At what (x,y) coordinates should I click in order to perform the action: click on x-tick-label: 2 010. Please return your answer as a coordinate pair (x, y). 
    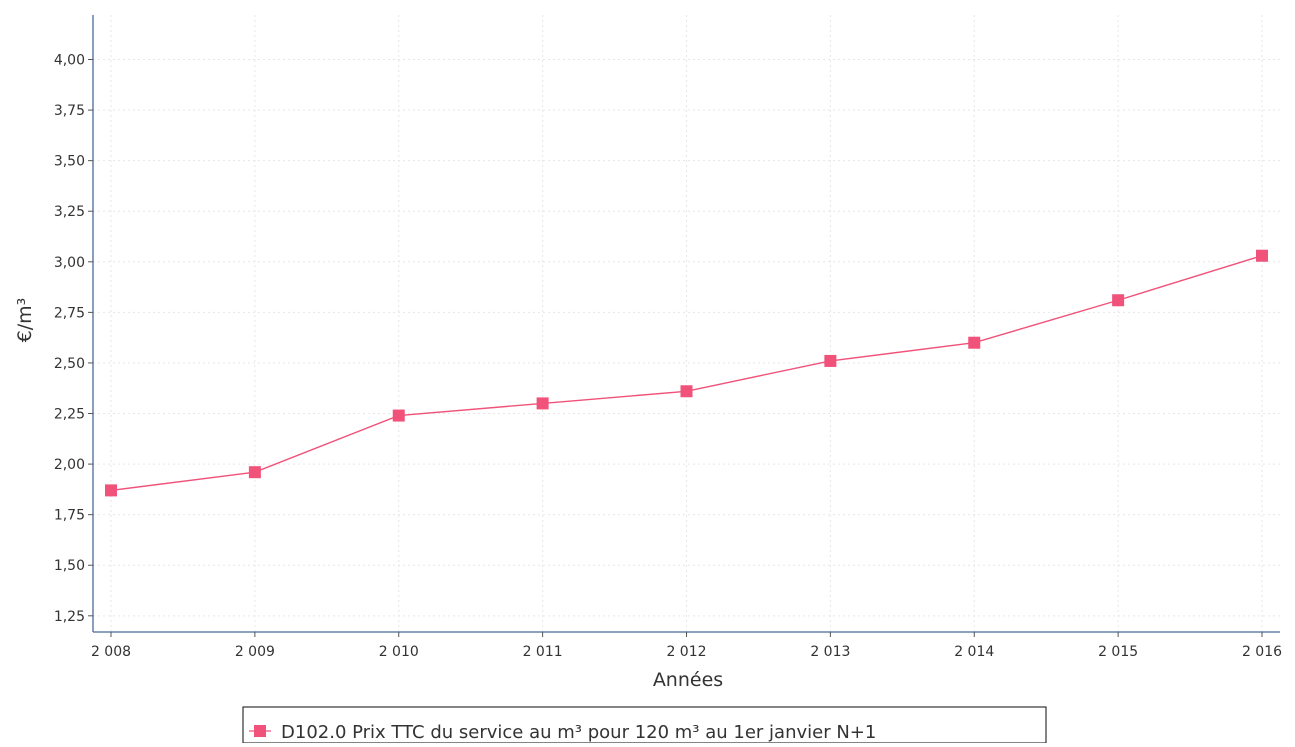
    Looking at the image, I should click on (399, 652).